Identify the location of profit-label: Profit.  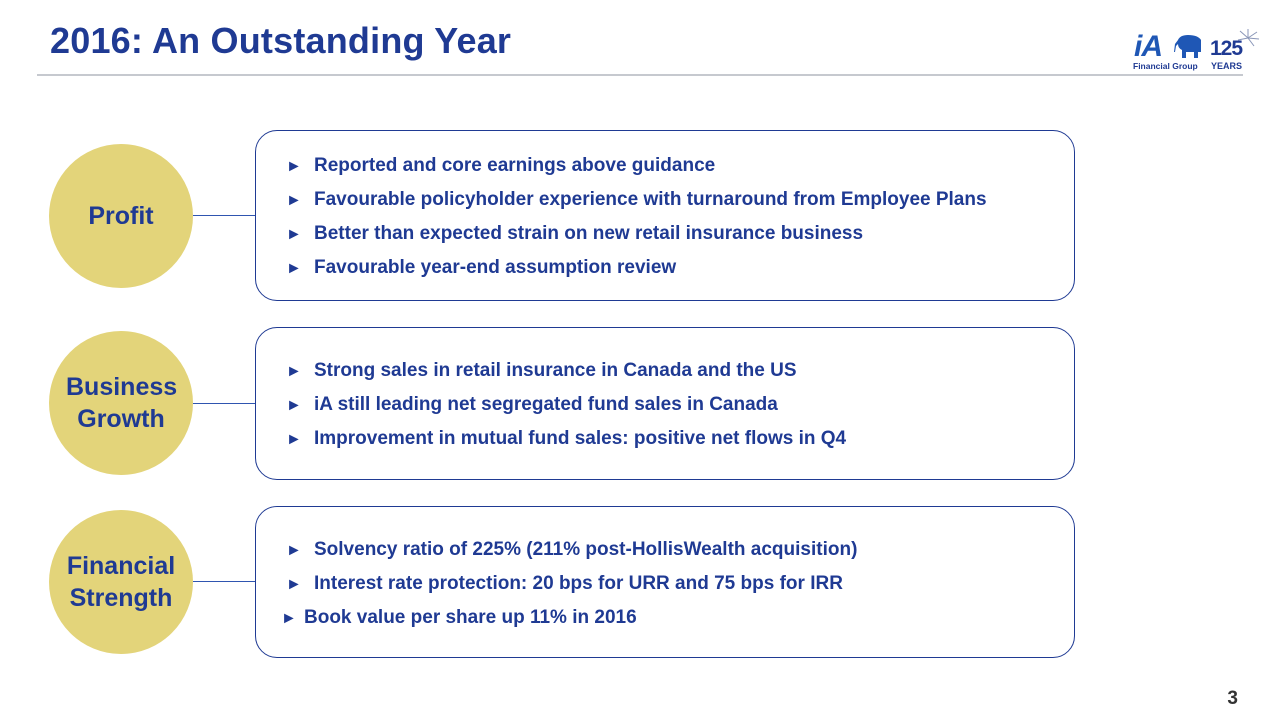
(121, 216).